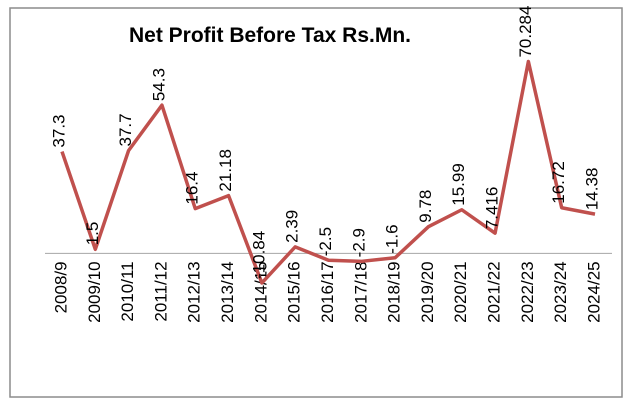 The width and height of the screenshot is (632, 405). Describe the element at coordinates (192, 188) in the screenshot. I see `data-label: 16.4` at that location.